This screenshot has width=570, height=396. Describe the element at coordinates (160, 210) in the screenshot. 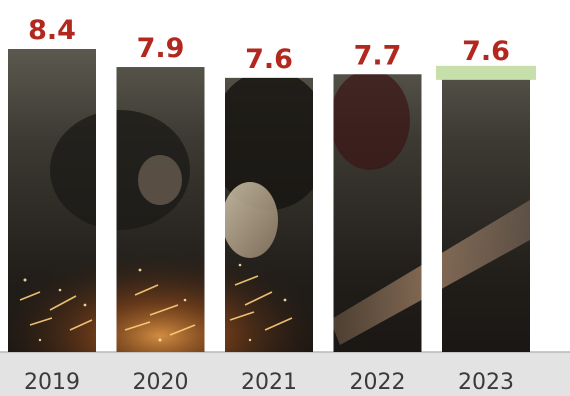

I see `bar-2020` at that location.